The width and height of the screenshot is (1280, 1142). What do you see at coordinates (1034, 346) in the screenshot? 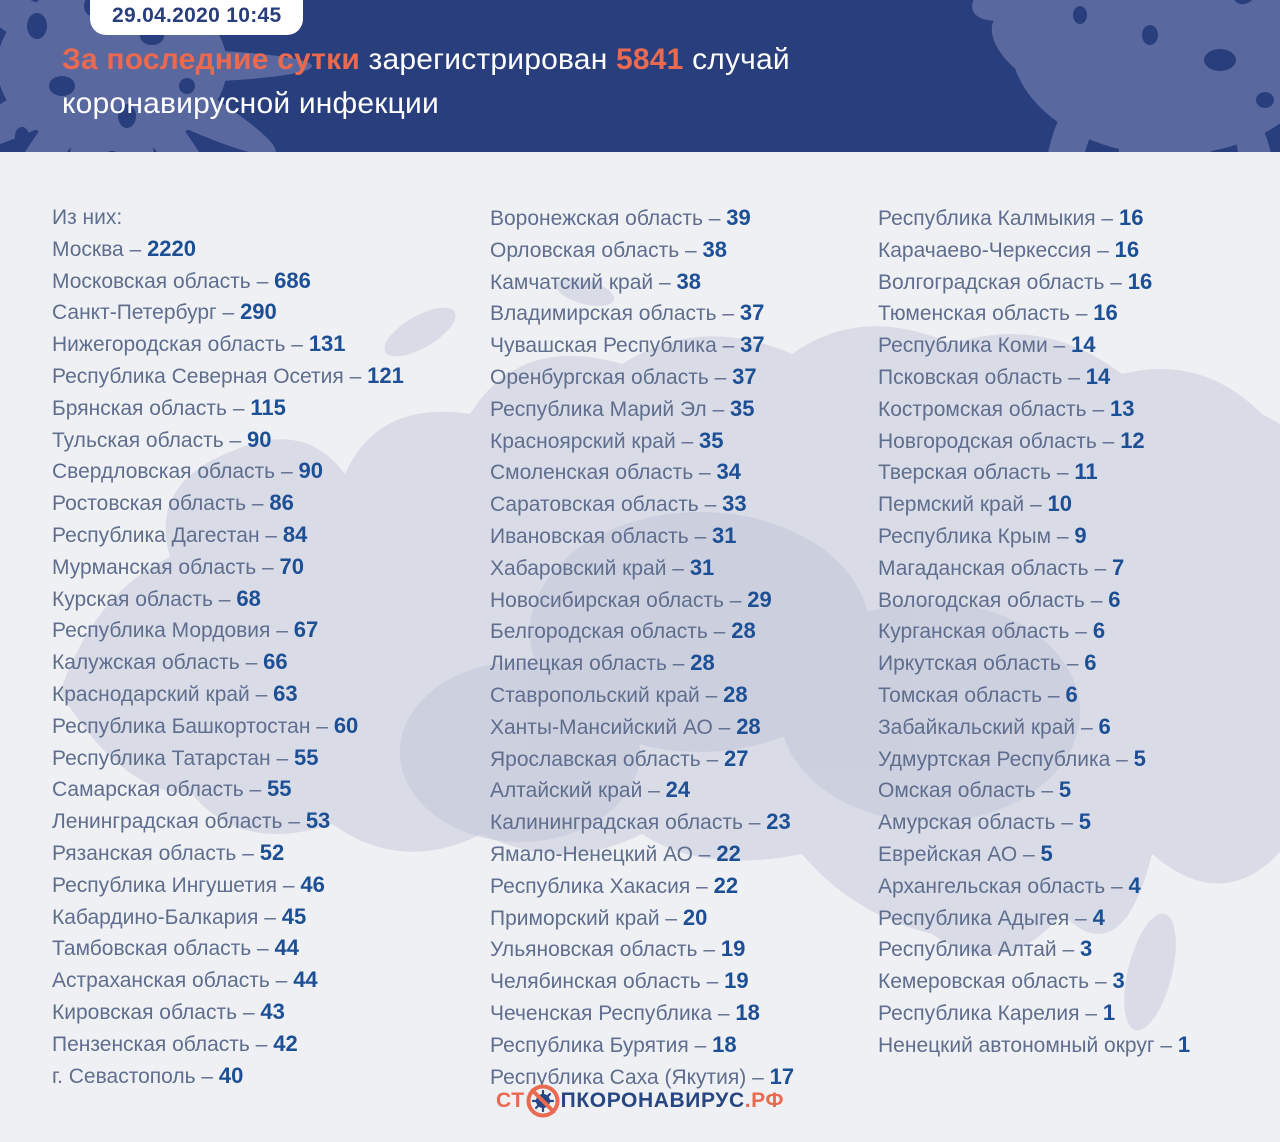
I see `region-row: Республика Коми – 14` at bounding box center [1034, 346].